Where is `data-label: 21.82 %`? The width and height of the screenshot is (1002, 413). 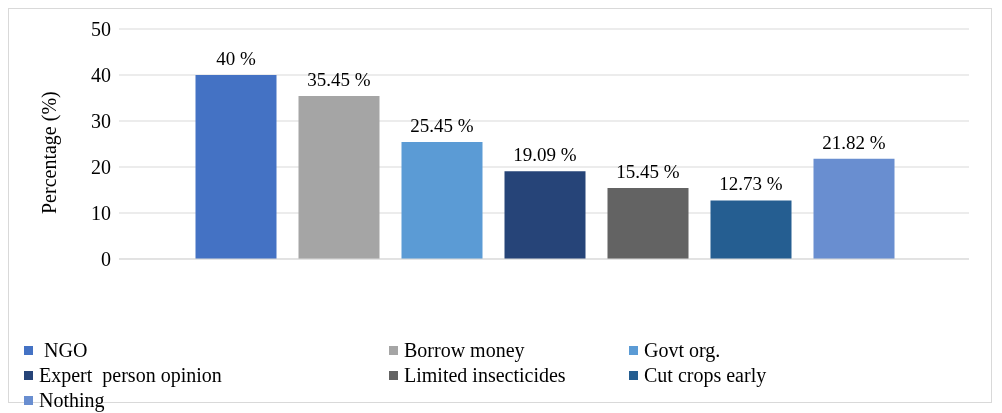
data-label: 21.82 % is located at coordinates (854, 142).